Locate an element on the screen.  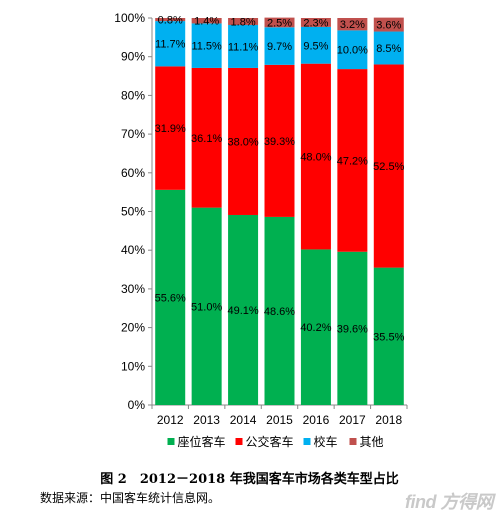
data-label: 40.2% is located at coordinates (315, 328).